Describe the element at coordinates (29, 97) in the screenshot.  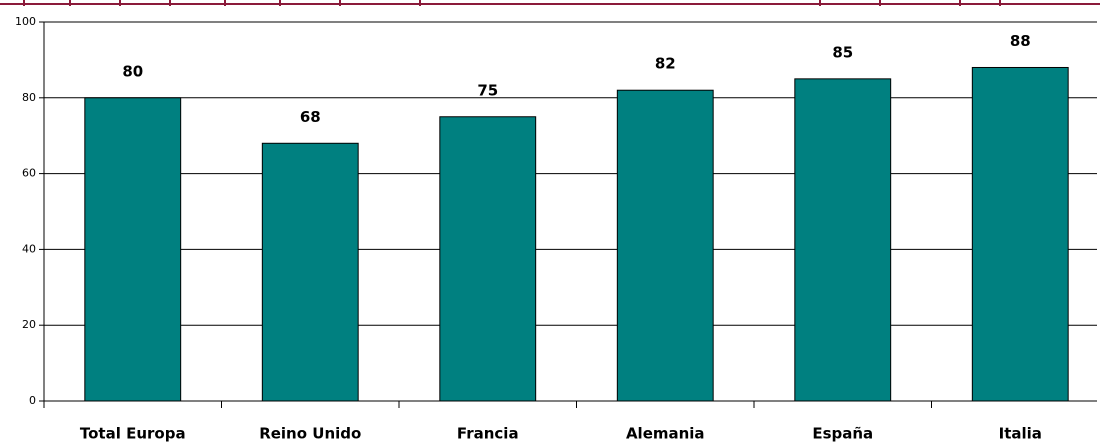
I see `y-tick-label: 80` at that location.